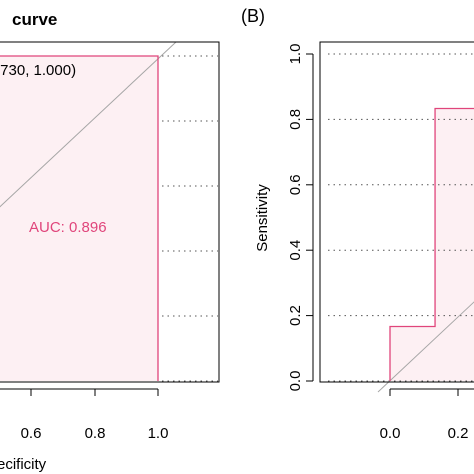  Describe the element at coordinates (295, 381) in the screenshot. I see `roc-b-y-tick-label: 0.0` at that location.